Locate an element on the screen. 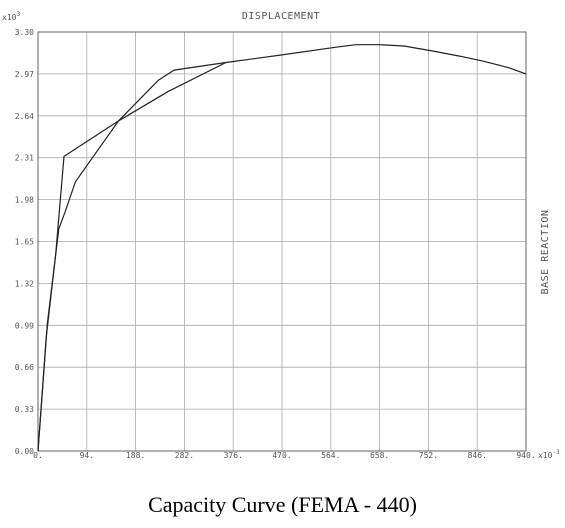 This screenshot has width=565, height=528. y-tick-label: 3.30 is located at coordinates (24, 32).